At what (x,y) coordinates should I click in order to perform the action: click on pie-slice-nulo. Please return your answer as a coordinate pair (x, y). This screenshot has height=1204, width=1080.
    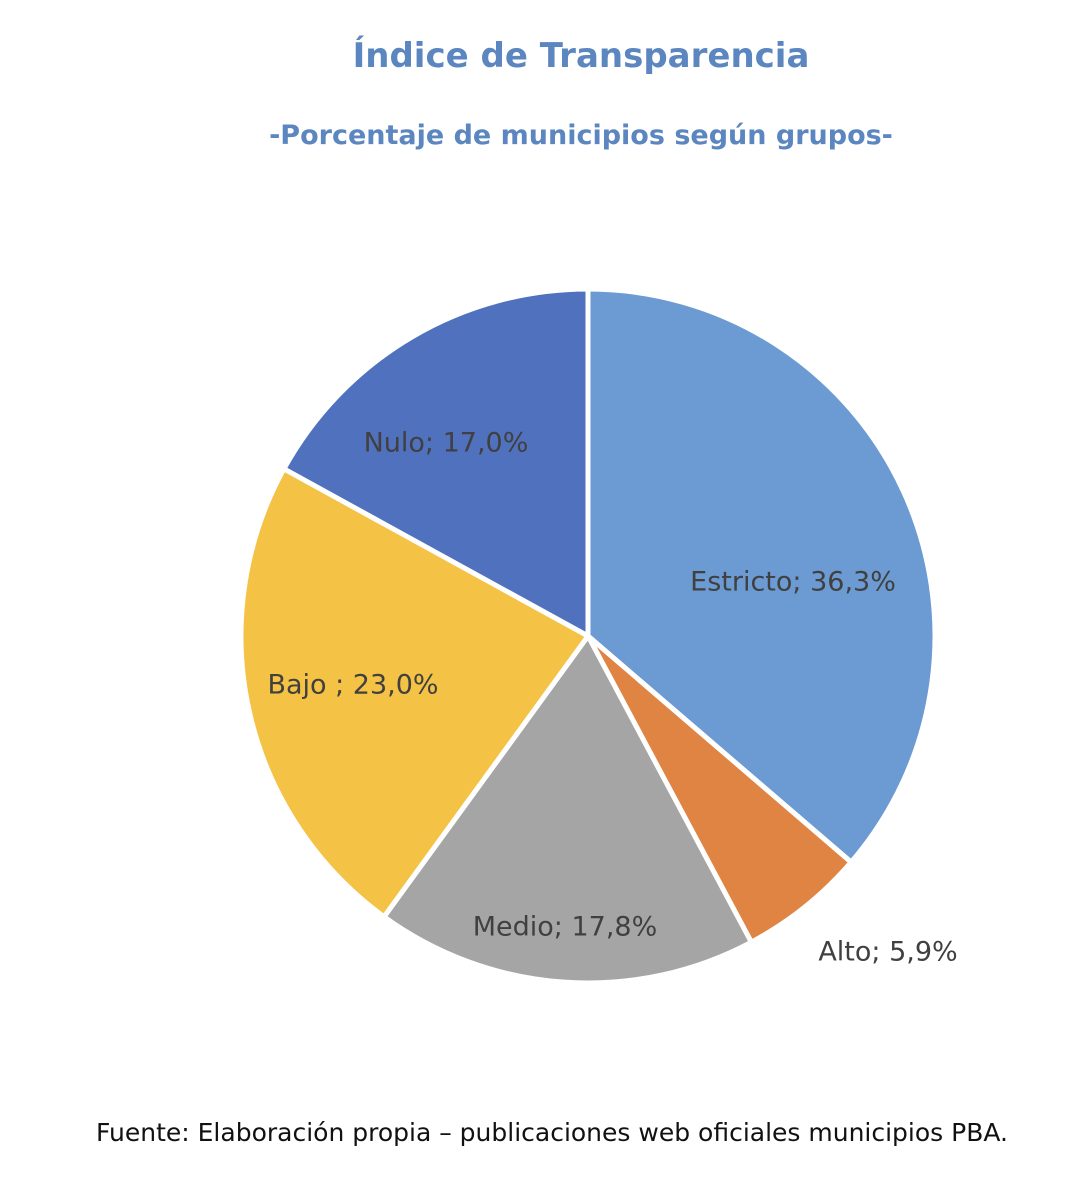
    Looking at the image, I should click on (436, 462).